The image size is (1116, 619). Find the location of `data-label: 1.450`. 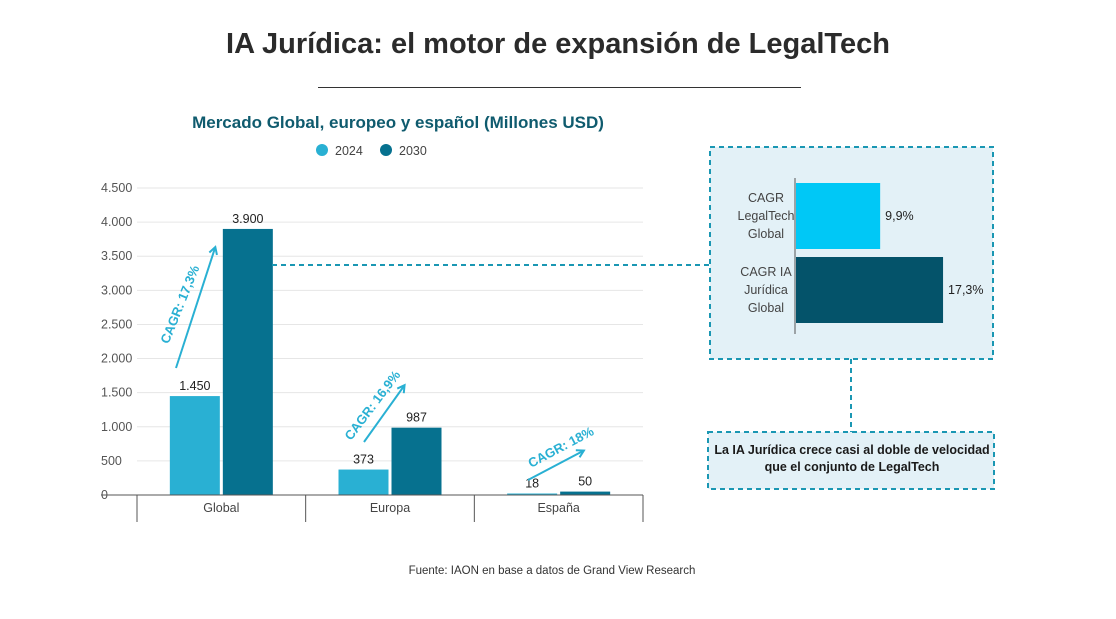

data-label: 1.450 is located at coordinates (194, 386).